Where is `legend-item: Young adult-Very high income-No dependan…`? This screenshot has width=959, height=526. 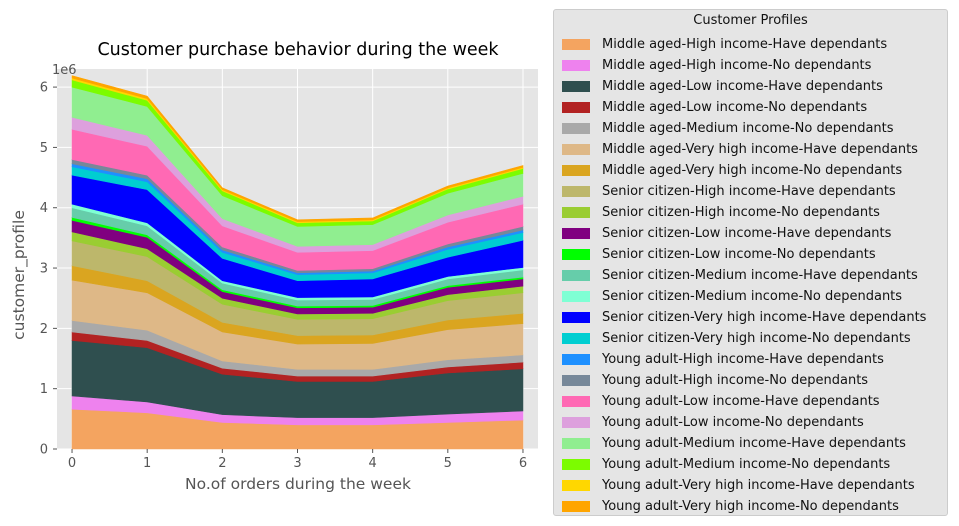 legend-item: Young adult-Very high income-No dependan… is located at coordinates (730, 506).